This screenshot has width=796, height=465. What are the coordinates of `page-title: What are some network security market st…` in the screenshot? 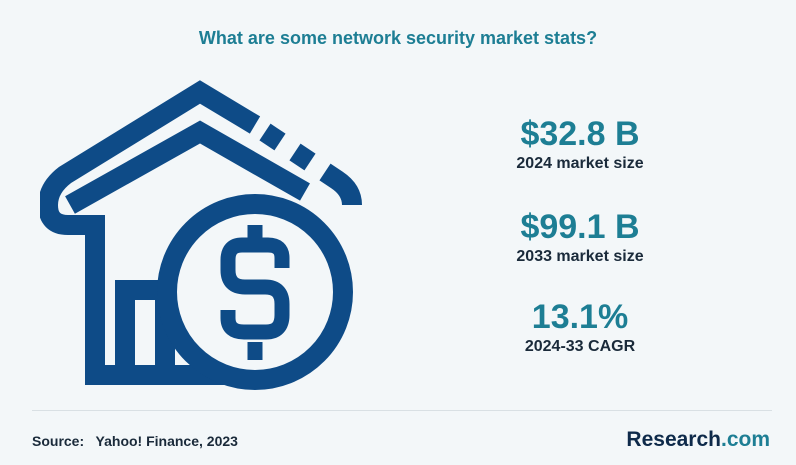 It's located at (398, 38).